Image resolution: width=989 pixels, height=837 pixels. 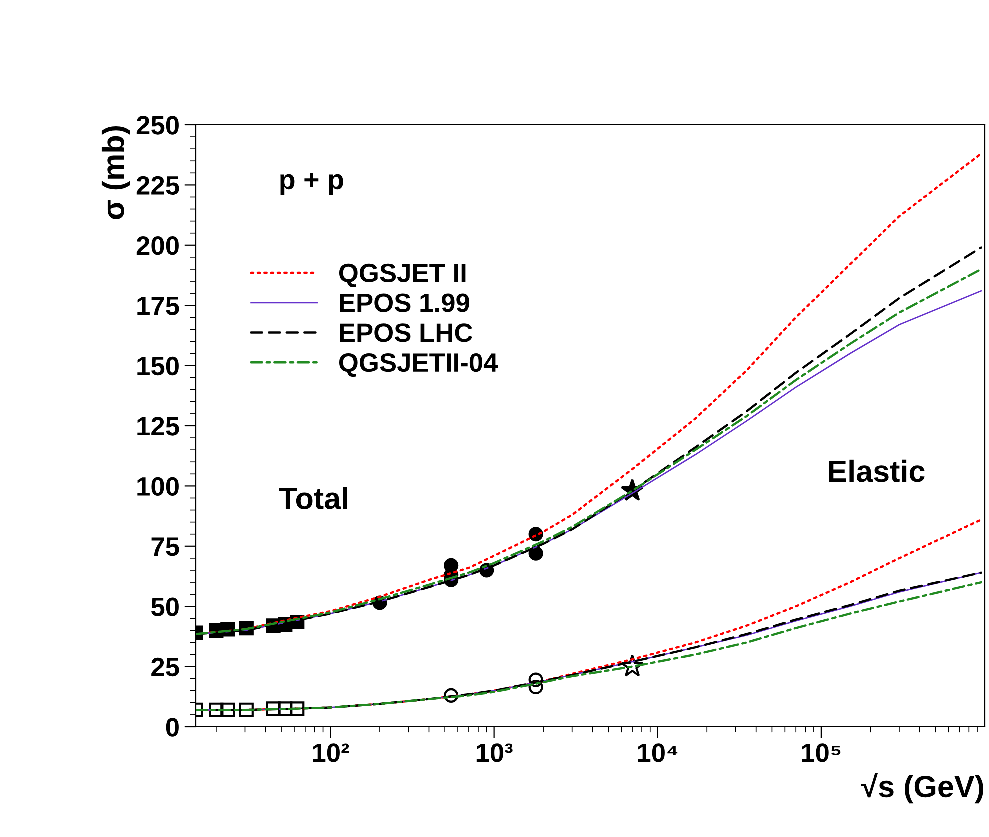 What do you see at coordinates (418, 365) in the screenshot?
I see `legend-label: QGSJETII-04` at bounding box center [418, 365].